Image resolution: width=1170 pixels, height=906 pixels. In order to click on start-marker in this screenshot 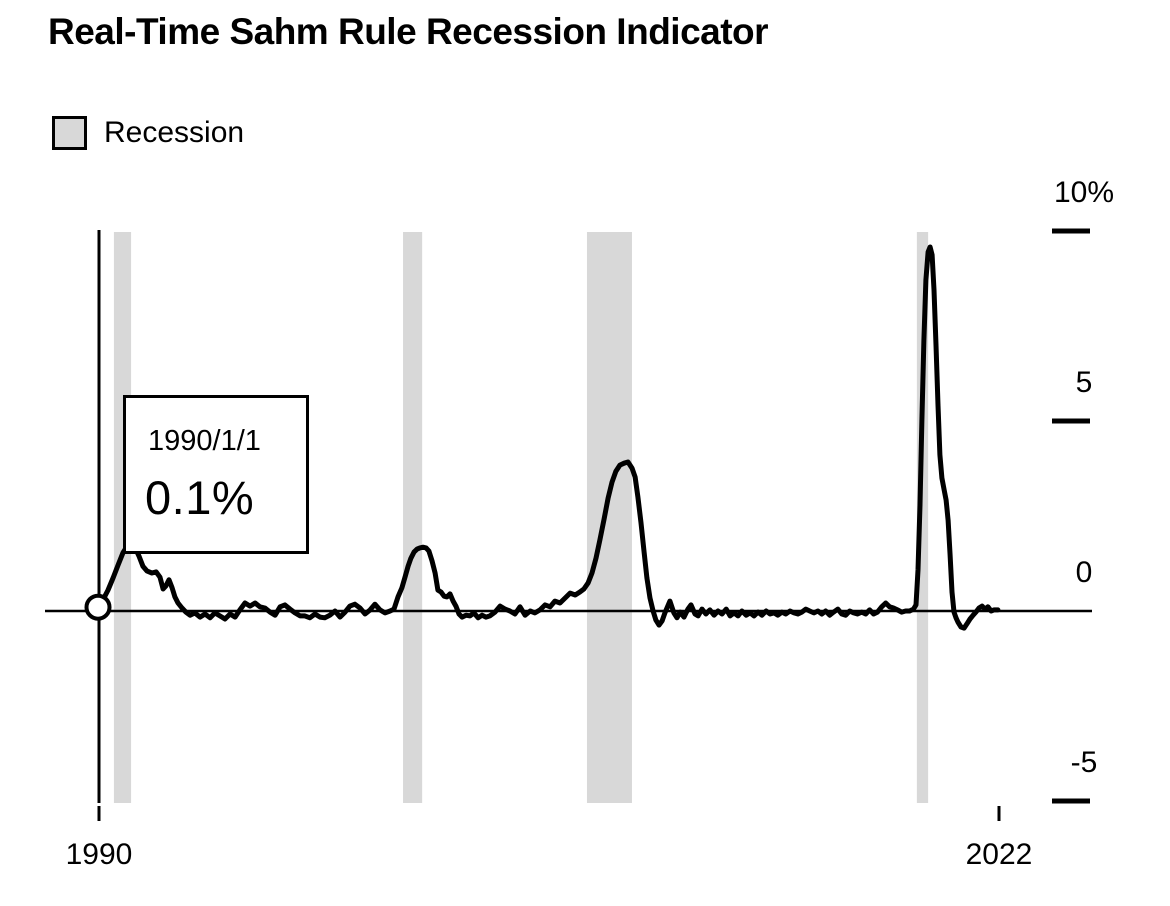, I will do `click(98, 607)`.